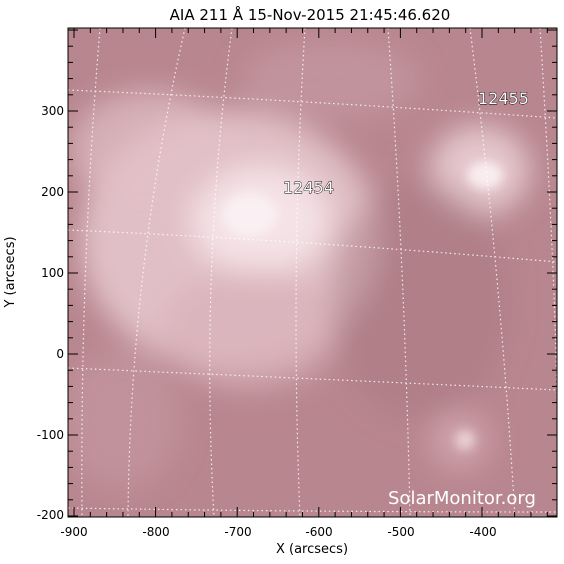  I want to click on y-tick-label: -100, so click(50, 435).